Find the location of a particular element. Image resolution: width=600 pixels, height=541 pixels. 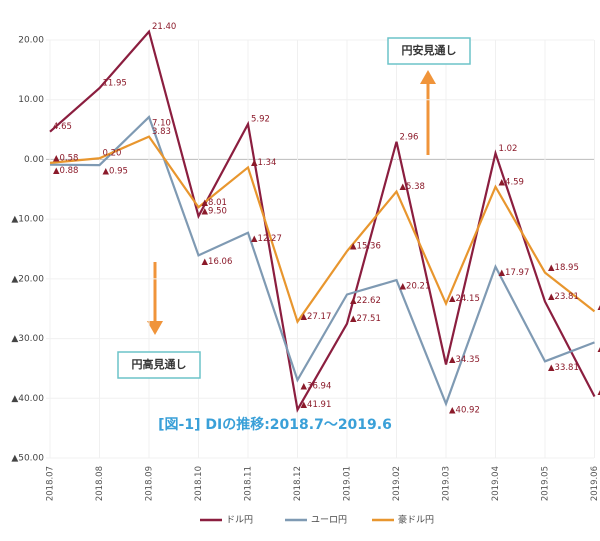

data-label: ▲25.45 is located at coordinates (599, 307).